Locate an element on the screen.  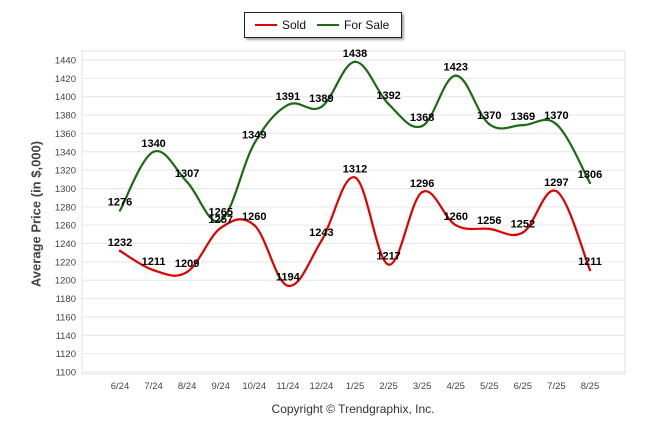
y-tick-label: 1220 is located at coordinates (65, 262).